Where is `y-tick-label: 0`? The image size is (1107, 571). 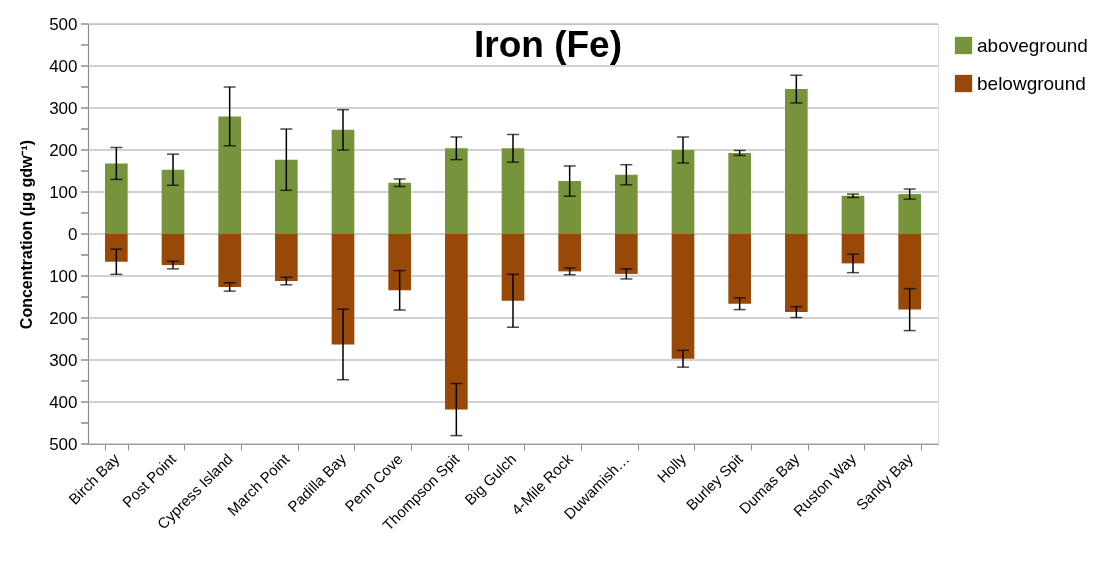
y-tick-label: 0 is located at coordinates (73, 234).